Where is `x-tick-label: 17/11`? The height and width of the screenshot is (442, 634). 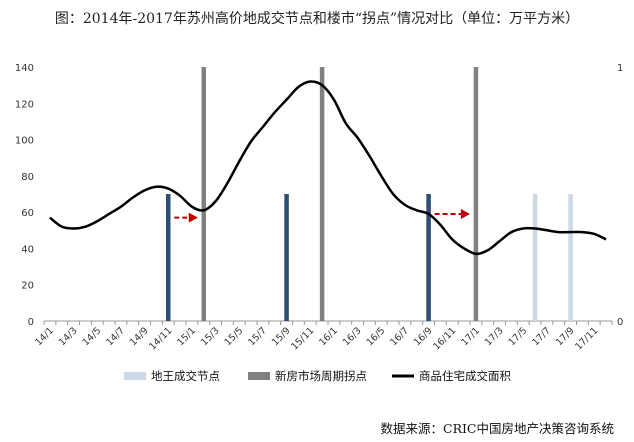
x-tick-label: 17/11 is located at coordinates (586, 338).